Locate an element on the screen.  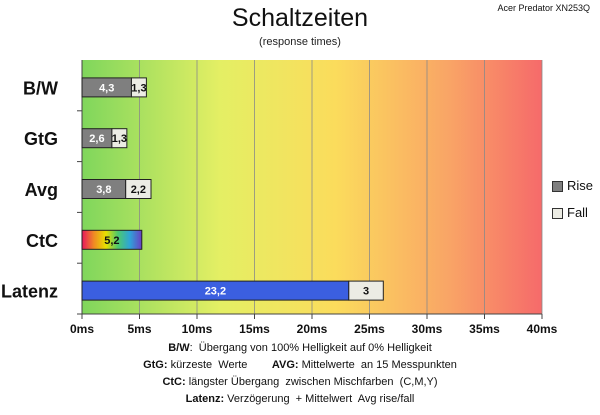
footnote-latenz-key: Latenz: is located at coordinates (205, 399).